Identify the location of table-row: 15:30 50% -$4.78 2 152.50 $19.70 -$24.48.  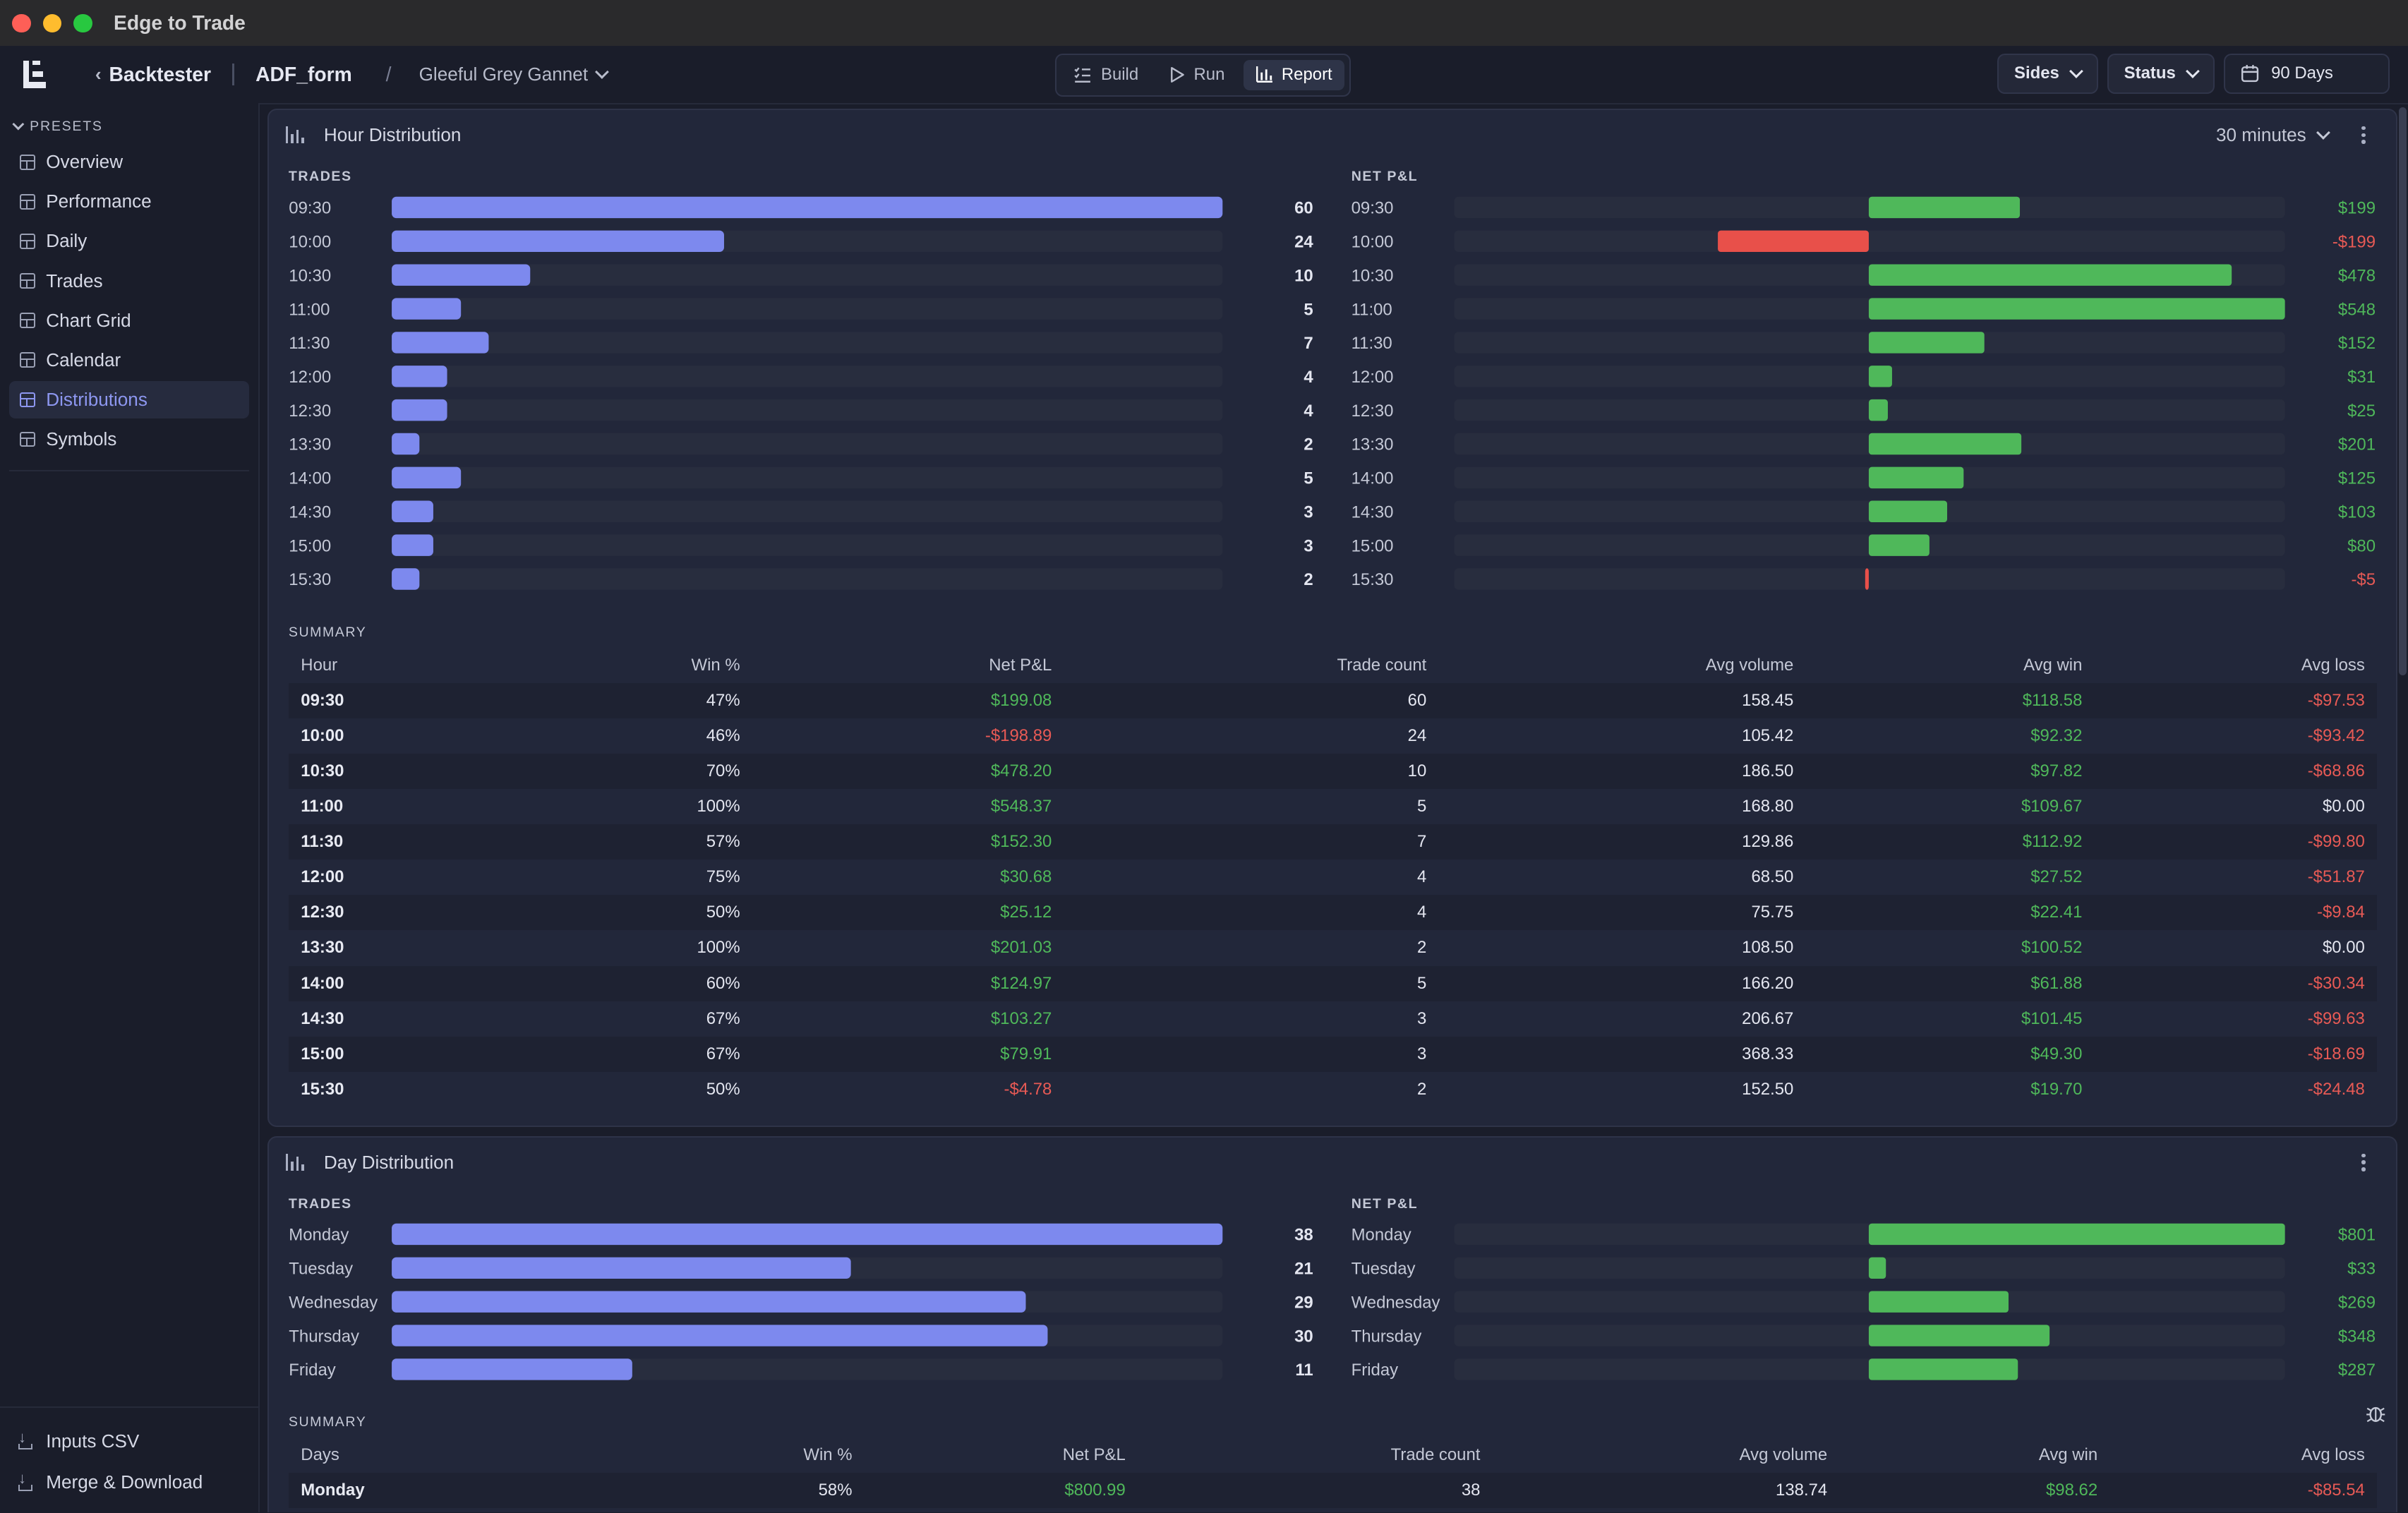
(1333, 1089).